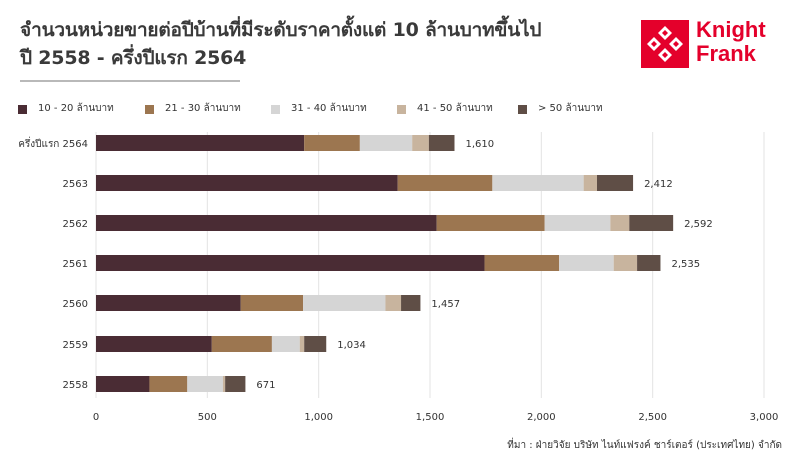  Describe the element at coordinates (133, 58) in the screenshot. I see `chart-title-line-2: ปี 2558 - ครึ่งปีแรก 2564` at that location.